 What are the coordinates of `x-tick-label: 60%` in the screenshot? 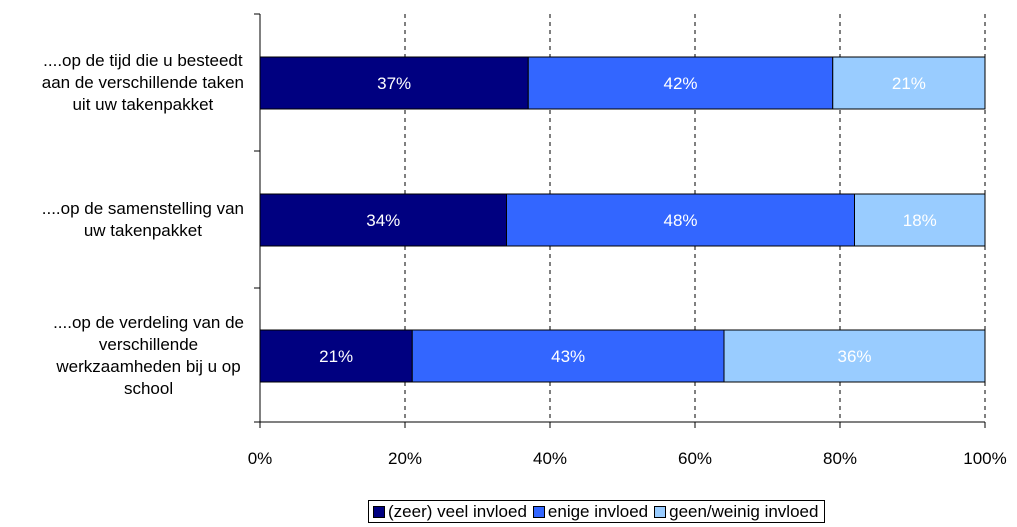 It's located at (695, 458).